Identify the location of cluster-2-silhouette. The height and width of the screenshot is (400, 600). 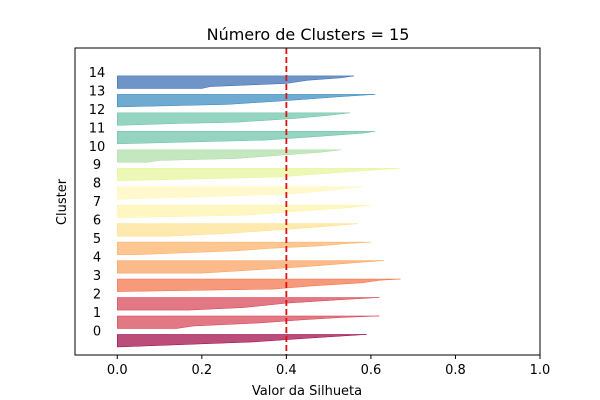
(248, 304).